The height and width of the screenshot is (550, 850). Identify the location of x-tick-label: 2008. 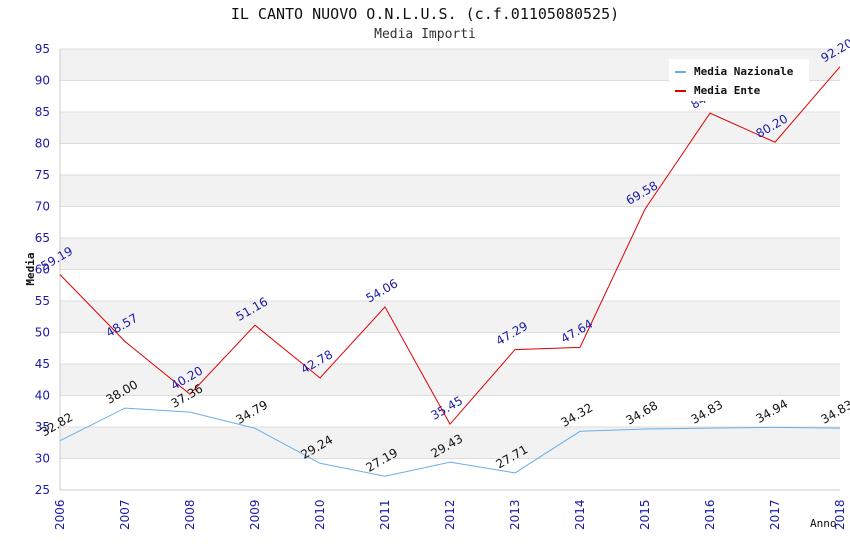
(190, 514).